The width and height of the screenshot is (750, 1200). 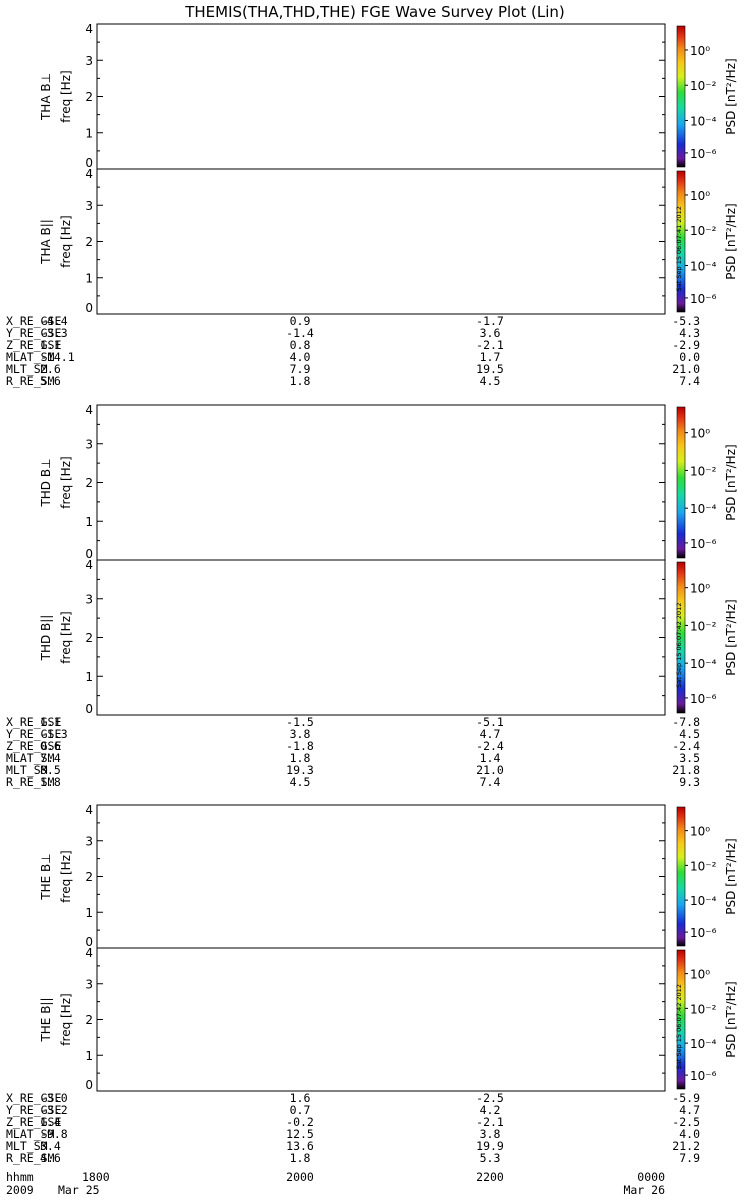 What do you see at coordinates (50, 1146) in the screenshot?
I see `ephemeris-value: 3.4` at bounding box center [50, 1146].